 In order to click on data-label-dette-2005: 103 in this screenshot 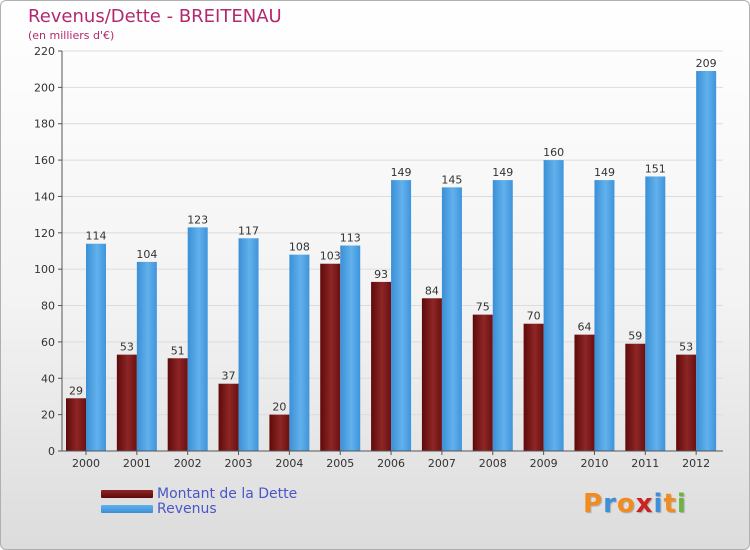, I will do `click(330, 256)`.